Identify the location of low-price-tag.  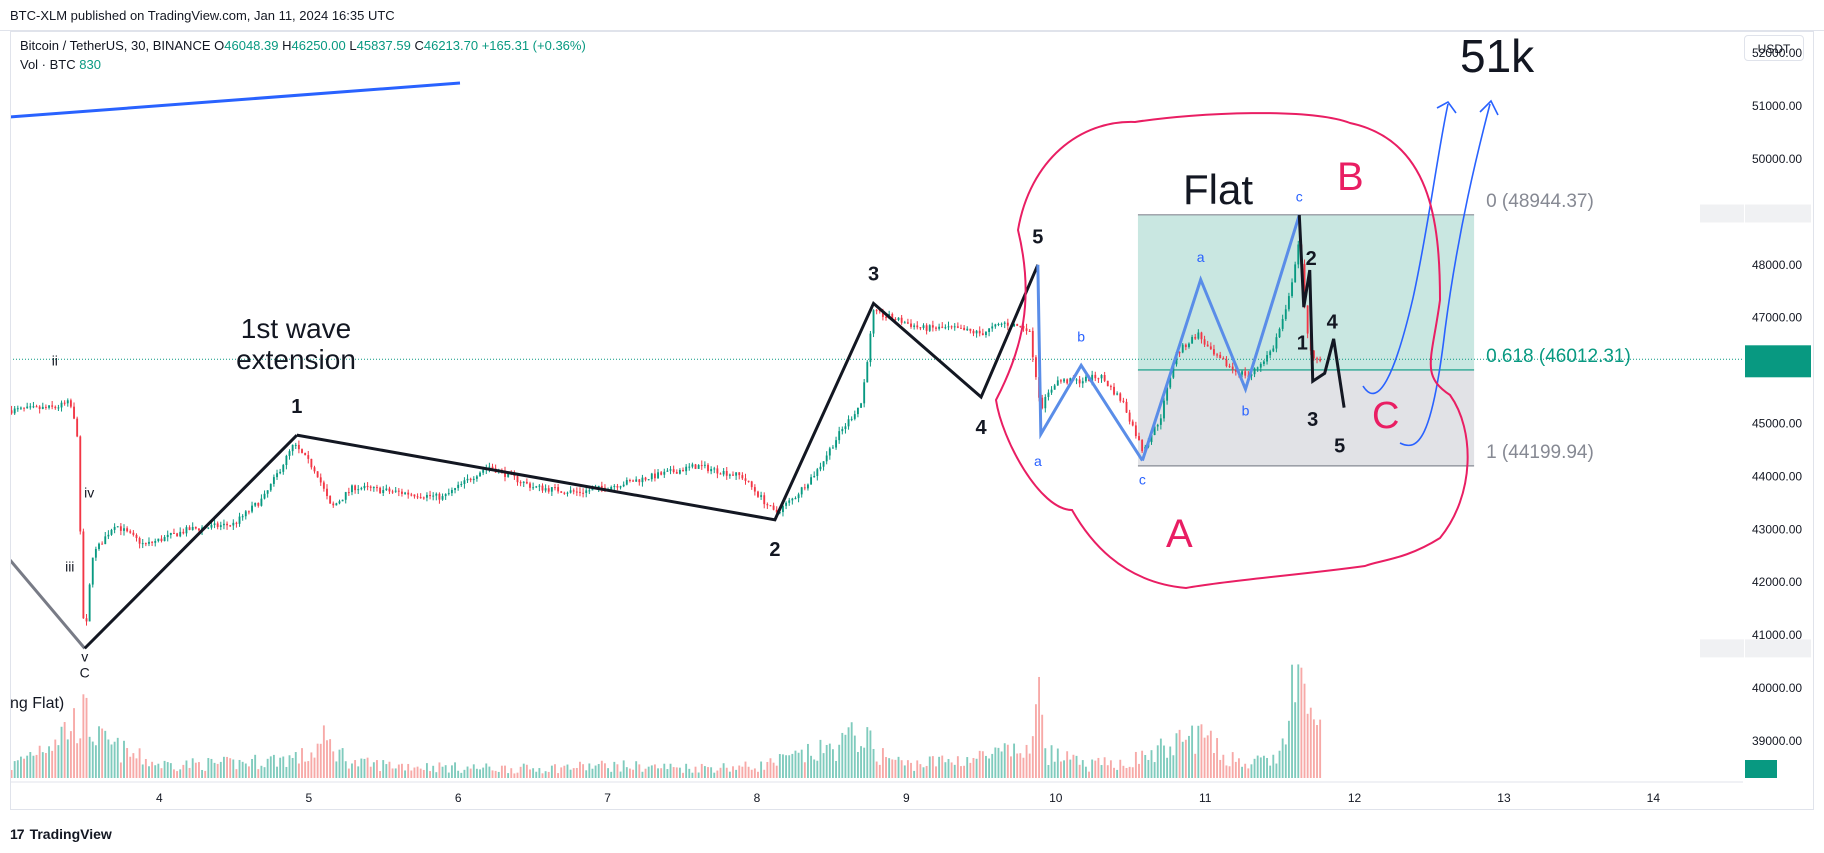
(1778, 648).